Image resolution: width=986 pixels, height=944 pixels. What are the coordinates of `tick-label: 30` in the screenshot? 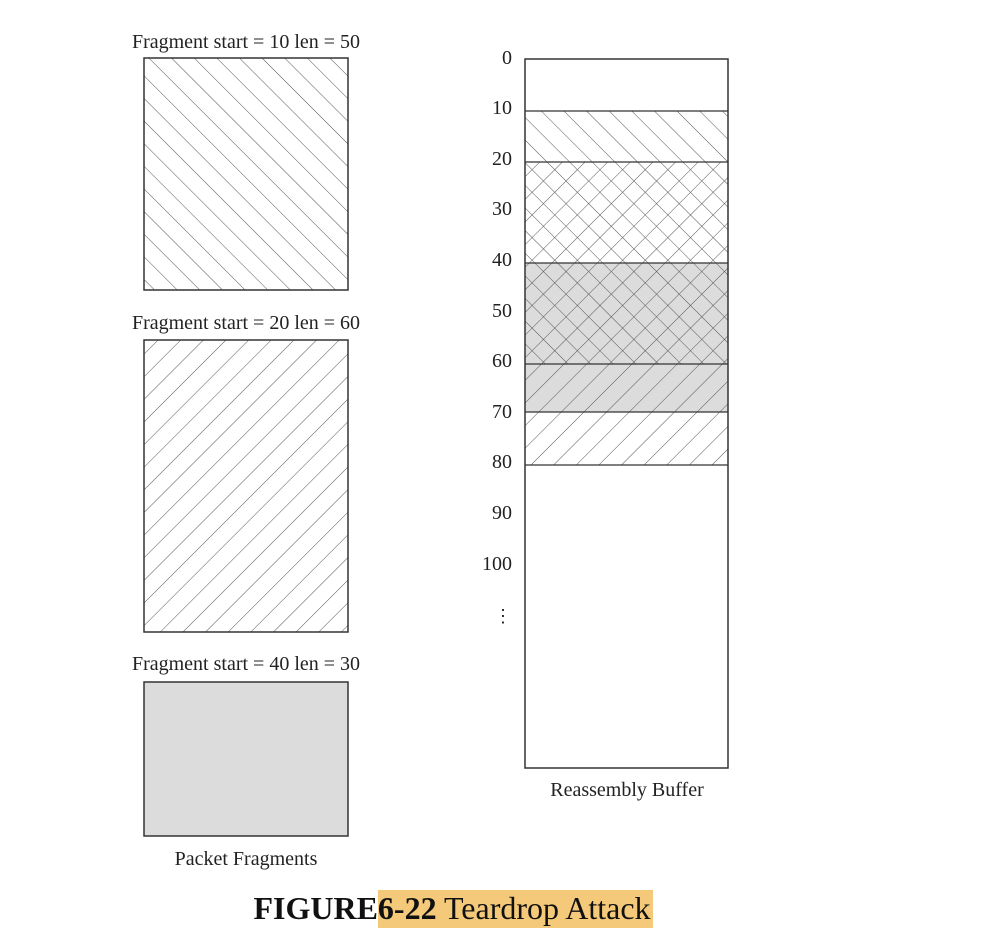 It's located at (502, 209).